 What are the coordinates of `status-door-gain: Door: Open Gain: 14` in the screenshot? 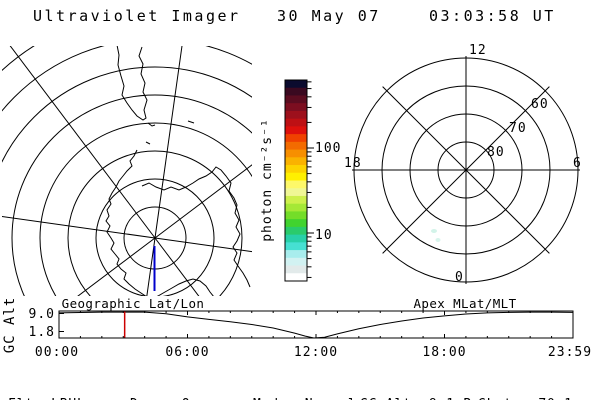 It's located at (173, 381).